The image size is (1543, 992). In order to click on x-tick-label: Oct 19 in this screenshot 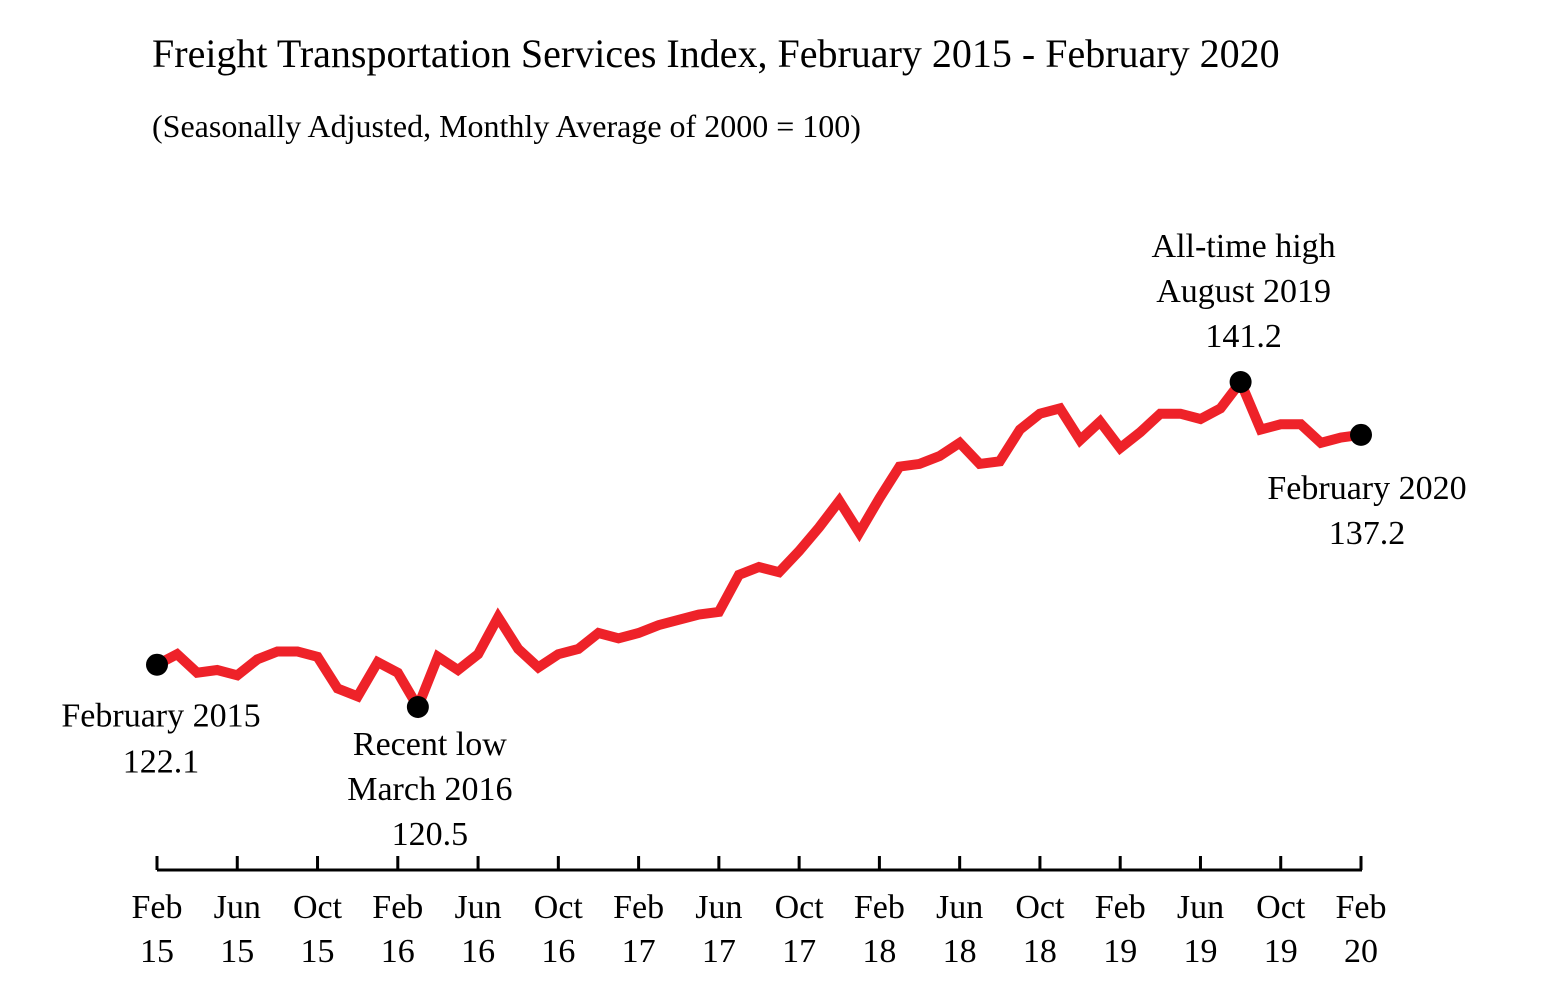, I will do `click(1281, 929)`.